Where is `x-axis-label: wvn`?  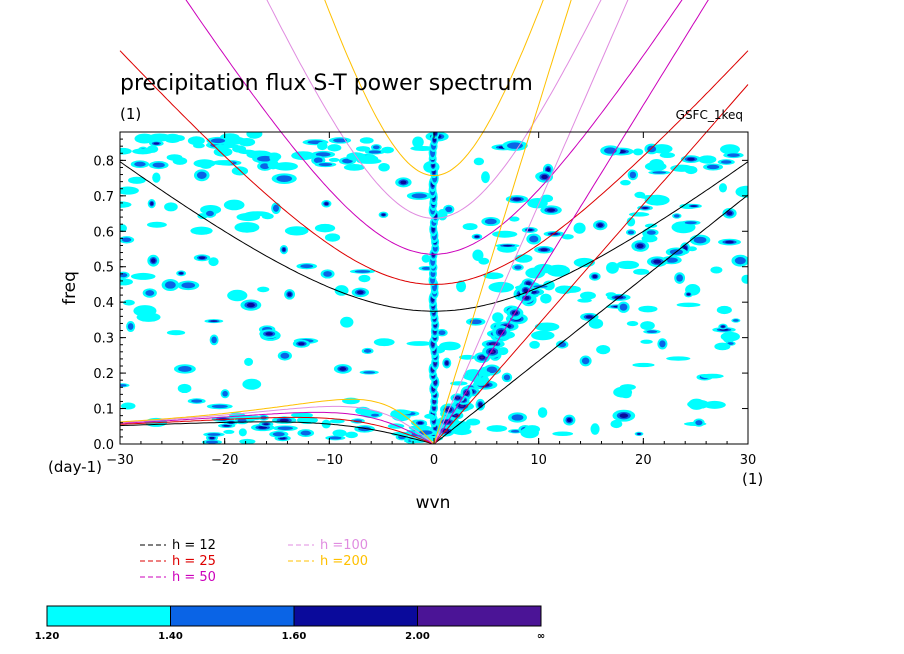 x-axis-label: wvn is located at coordinates (433, 503).